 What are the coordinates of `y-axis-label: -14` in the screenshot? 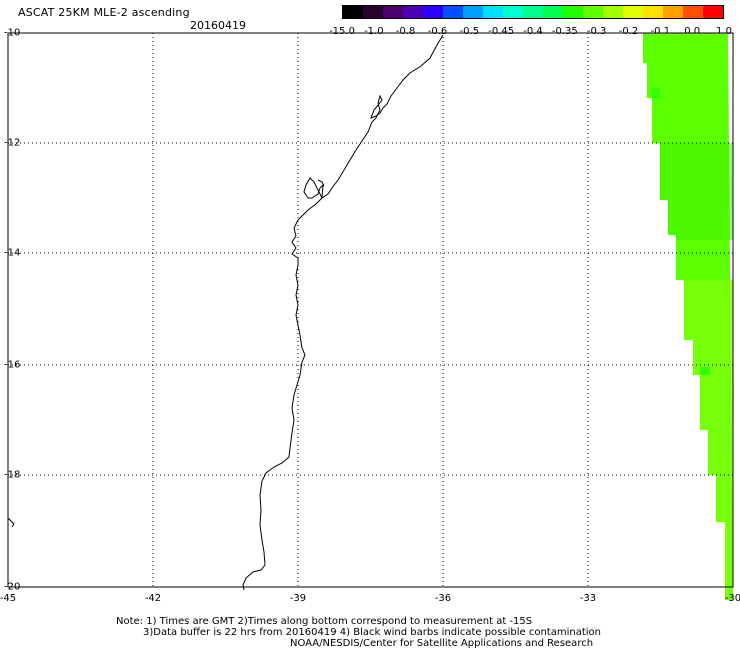 It's located at (12, 253).